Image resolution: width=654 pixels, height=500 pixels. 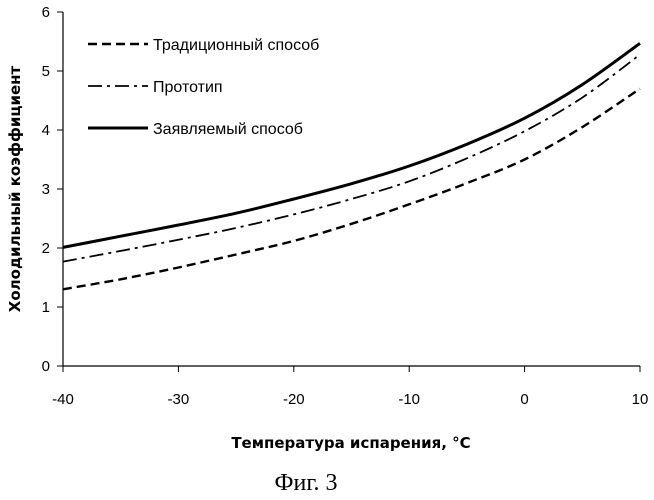 I want to click on x-tick-label: -20, so click(x=294, y=399).